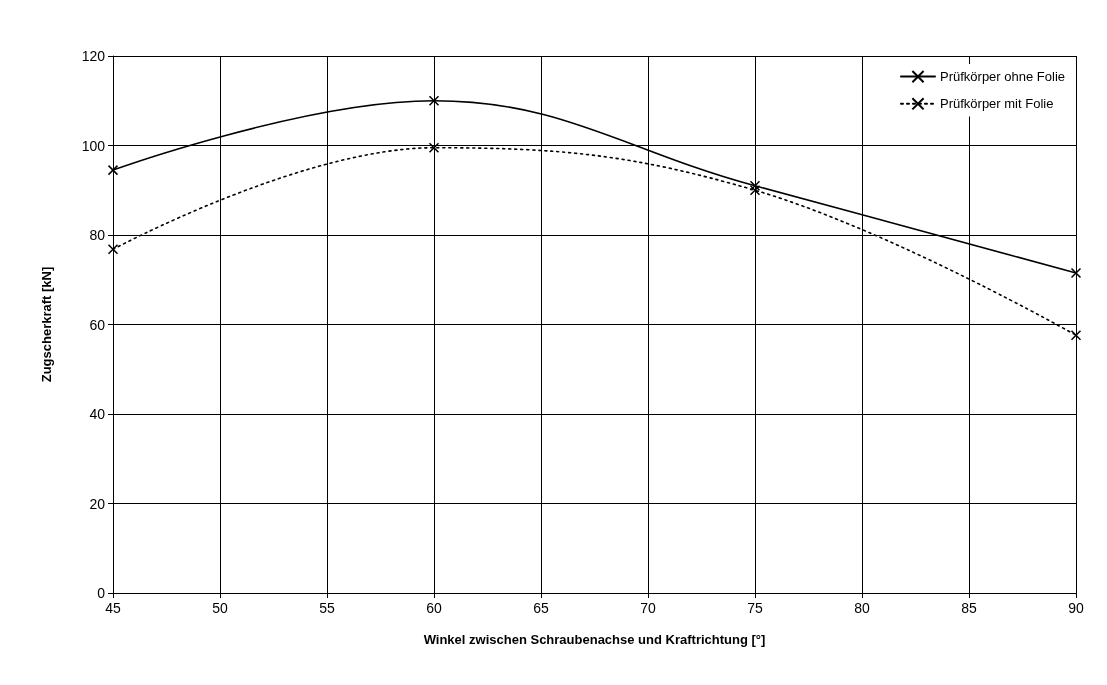 The width and height of the screenshot is (1107, 685). What do you see at coordinates (93, 56) in the screenshot?
I see `y-tick-label: 120` at bounding box center [93, 56].